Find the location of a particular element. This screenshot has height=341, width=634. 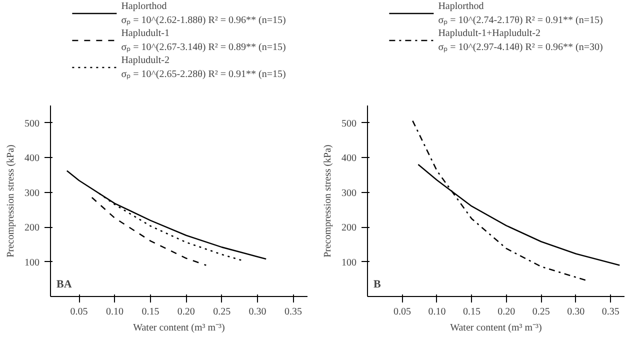

legend-label: Hapludult-1+Hapludult-2 σₚ = 10^(2.97-4.14θ) R² = 0.96** (n=30) is located at coordinates (520, 40).